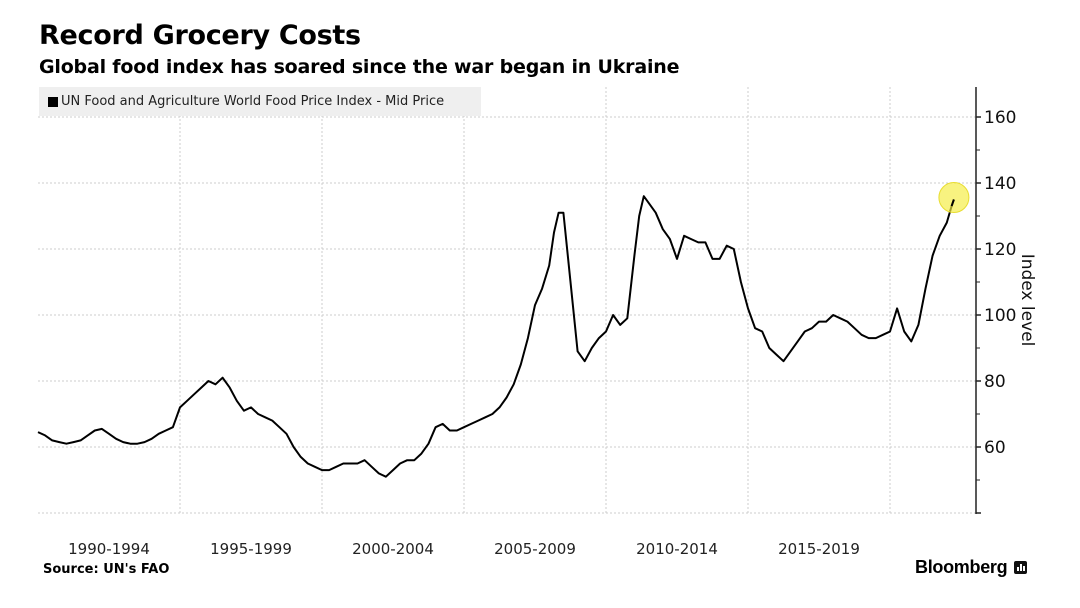  Describe the element at coordinates (535, 549) in the screenshot. I see `x-tick-label: 2005-2009` at that location.